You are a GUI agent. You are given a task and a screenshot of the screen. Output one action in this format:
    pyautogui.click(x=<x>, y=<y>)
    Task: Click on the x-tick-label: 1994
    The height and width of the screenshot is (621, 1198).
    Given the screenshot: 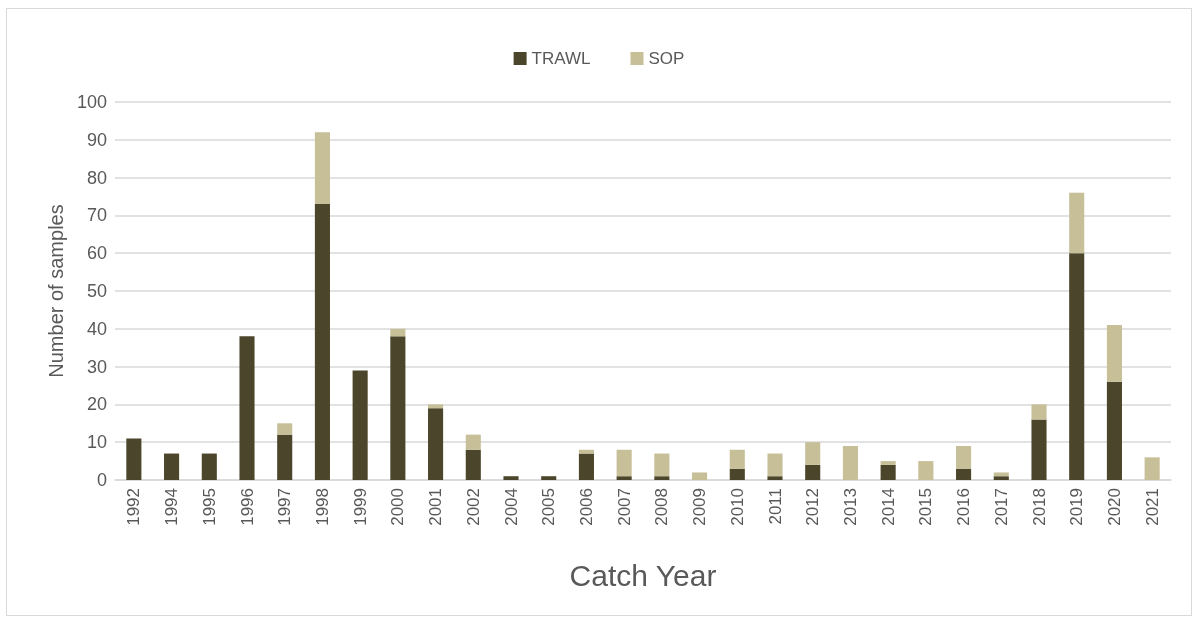 What is the action you would take?
    pyautogui.click(x=172, y=507)
    